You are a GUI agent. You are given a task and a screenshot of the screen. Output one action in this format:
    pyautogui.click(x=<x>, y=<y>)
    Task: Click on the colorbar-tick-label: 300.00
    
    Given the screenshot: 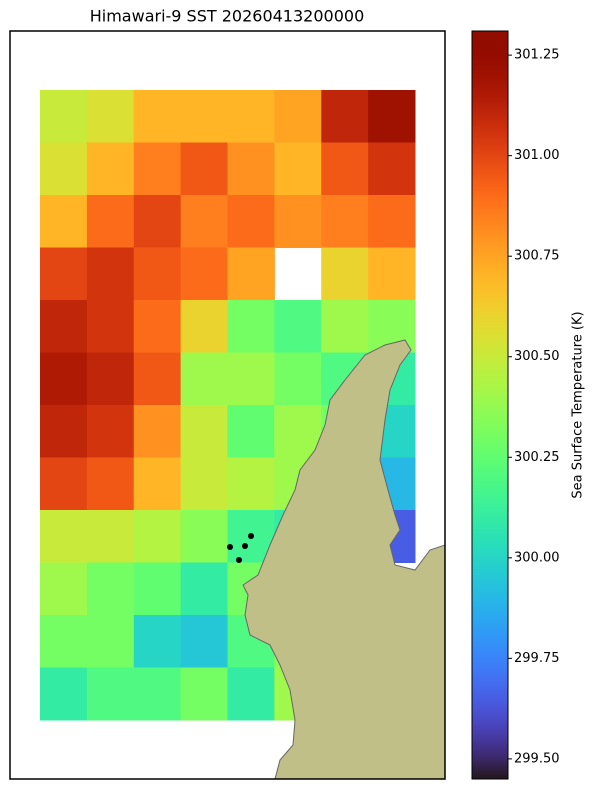 What is the action you would take?
    pyautogui.click(x=537, y=557)
    